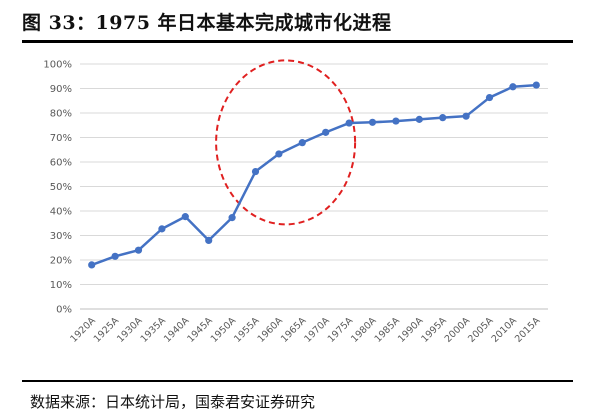 This screenshot has width=593, height=417. I want to click on y-tick-label: 80%, so click(61, 114).